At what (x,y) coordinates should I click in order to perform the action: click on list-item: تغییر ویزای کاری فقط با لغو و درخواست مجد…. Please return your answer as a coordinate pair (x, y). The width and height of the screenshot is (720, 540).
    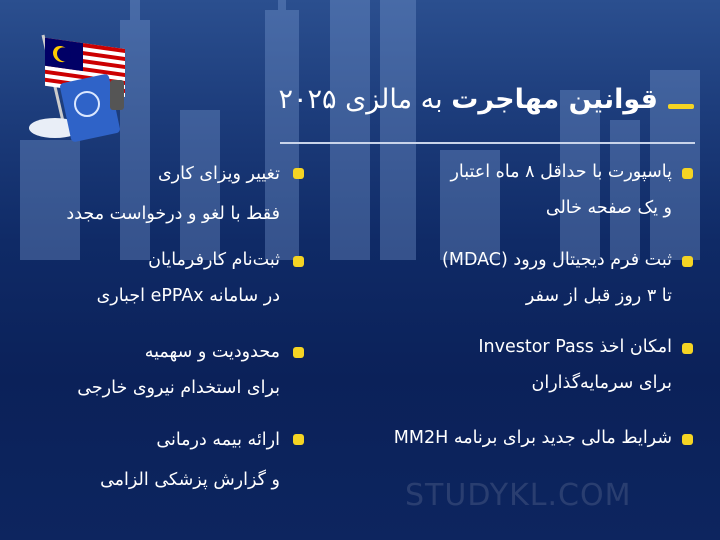
    Looking at the image, I should click on (173, 194).